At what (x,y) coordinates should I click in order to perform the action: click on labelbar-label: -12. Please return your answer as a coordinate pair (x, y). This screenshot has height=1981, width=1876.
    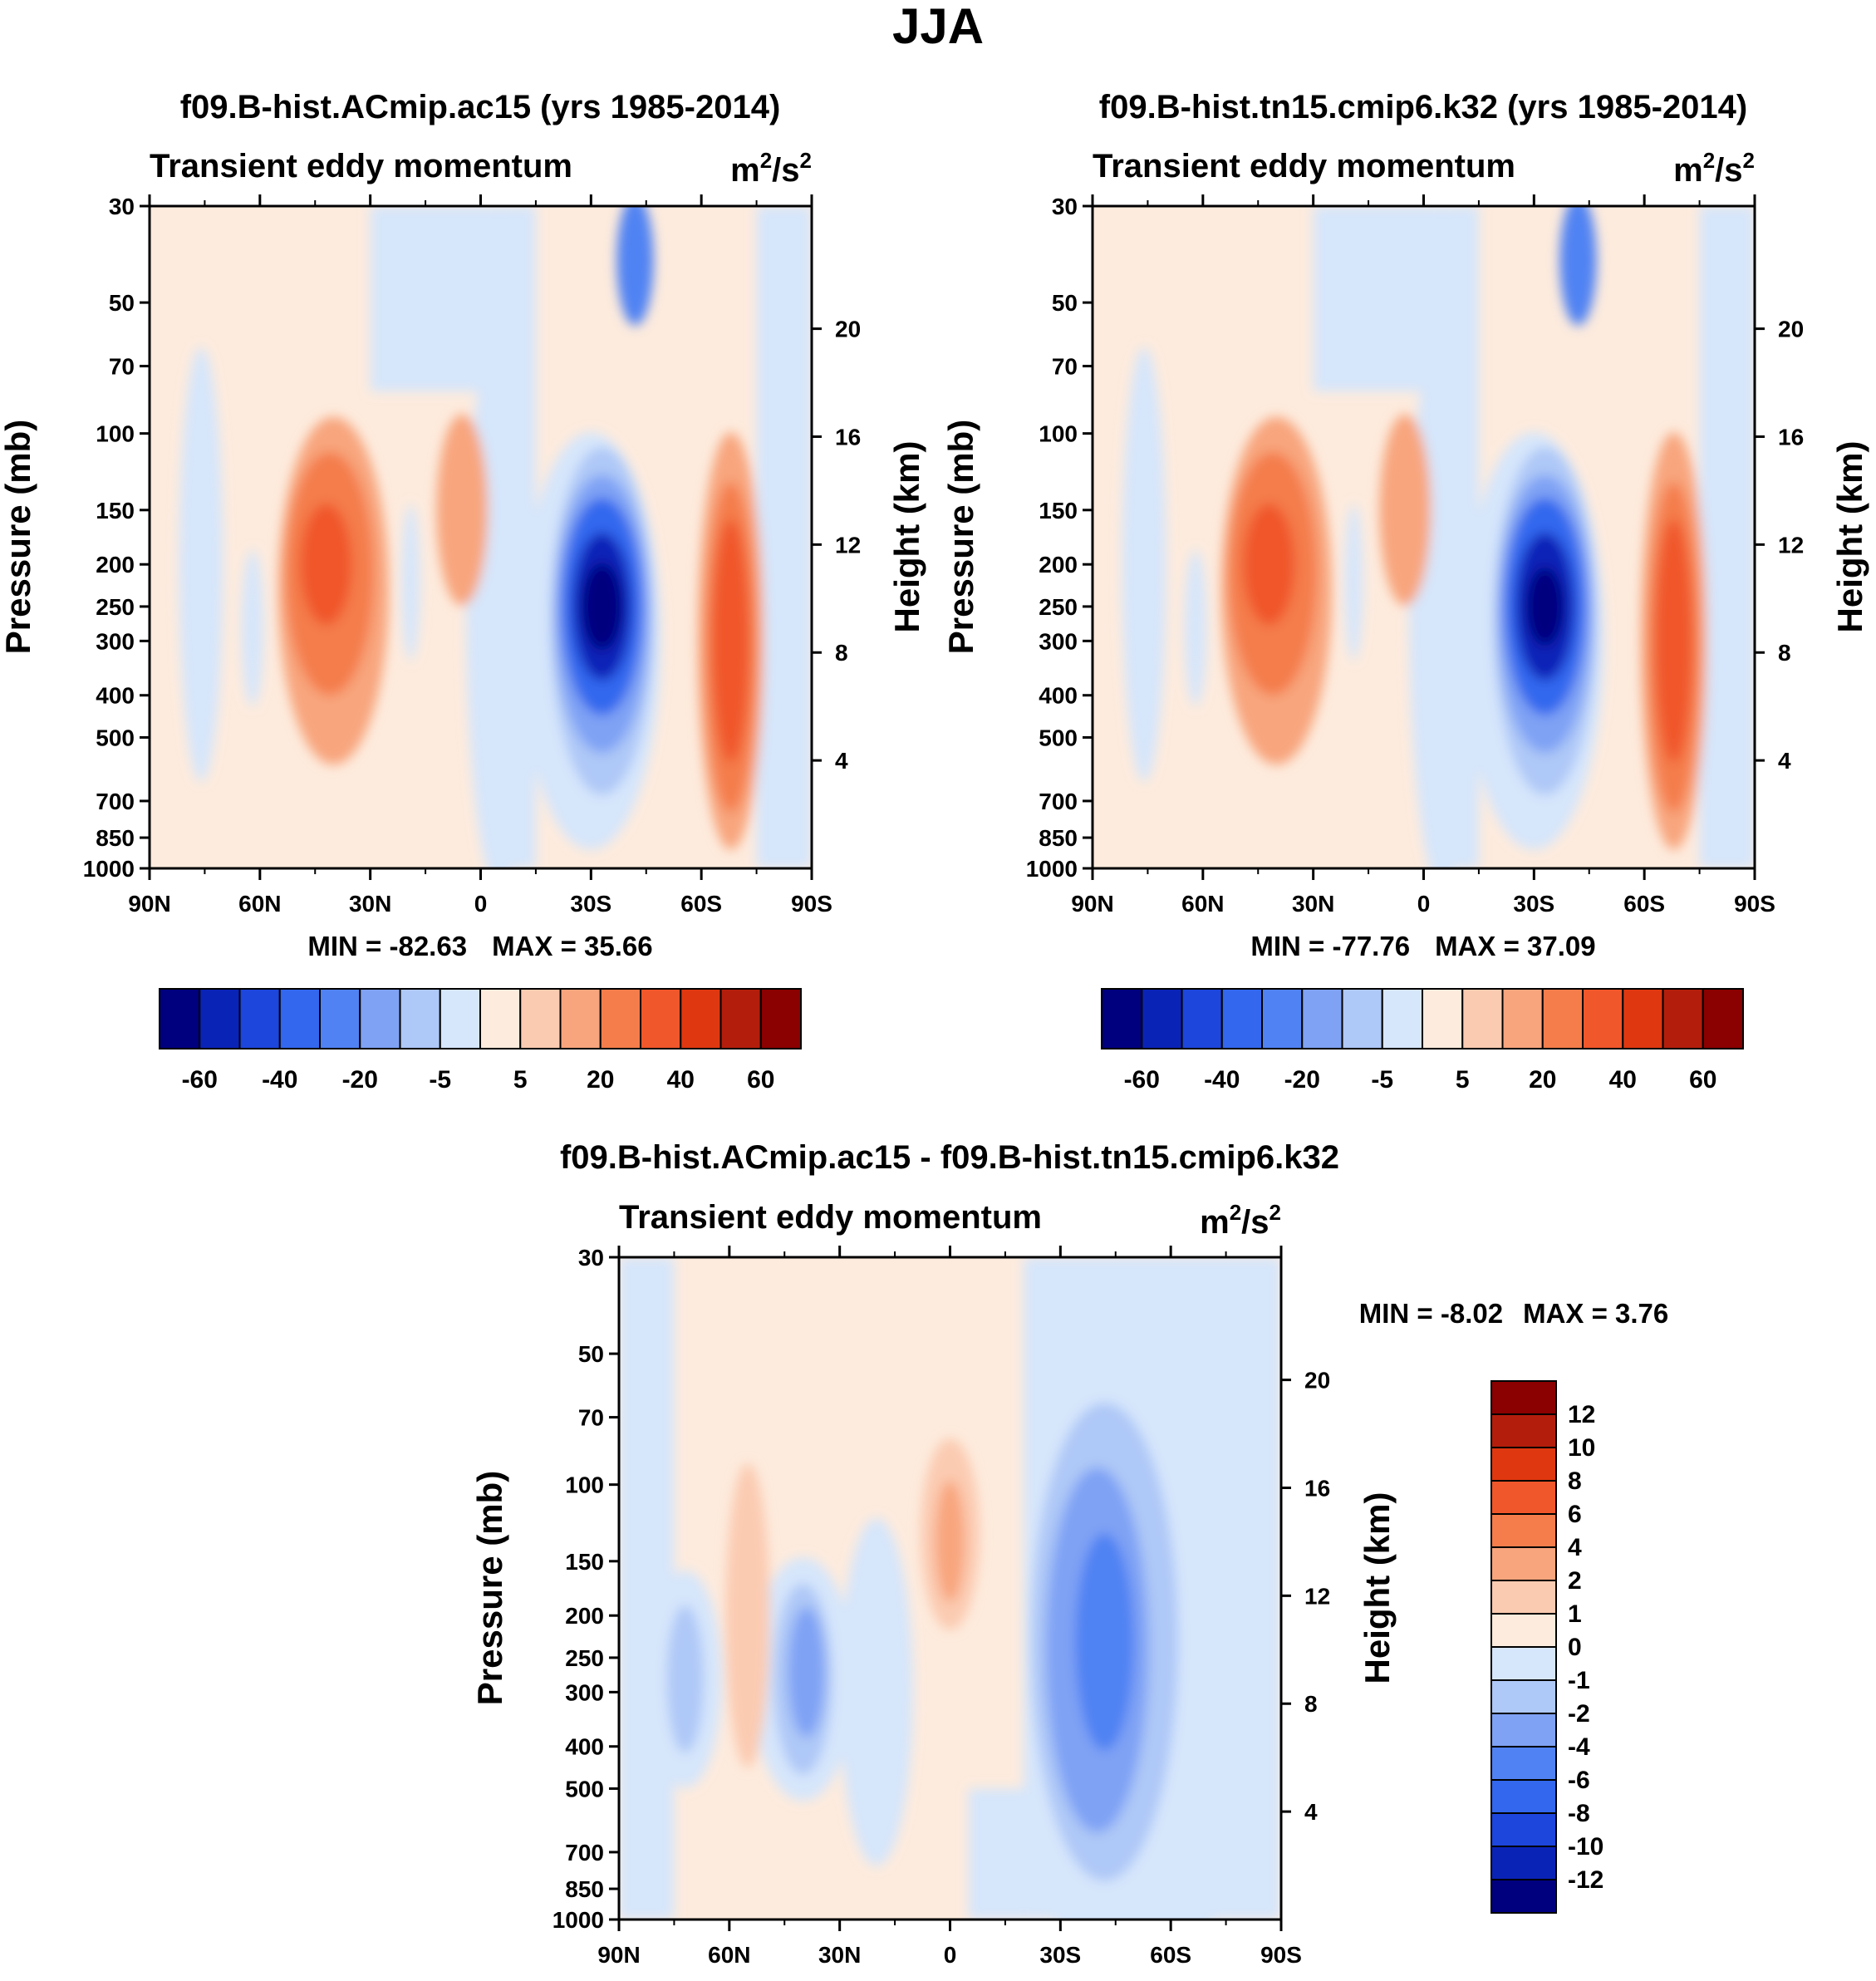
    Looking at the image, I should click on (1585, 1880).